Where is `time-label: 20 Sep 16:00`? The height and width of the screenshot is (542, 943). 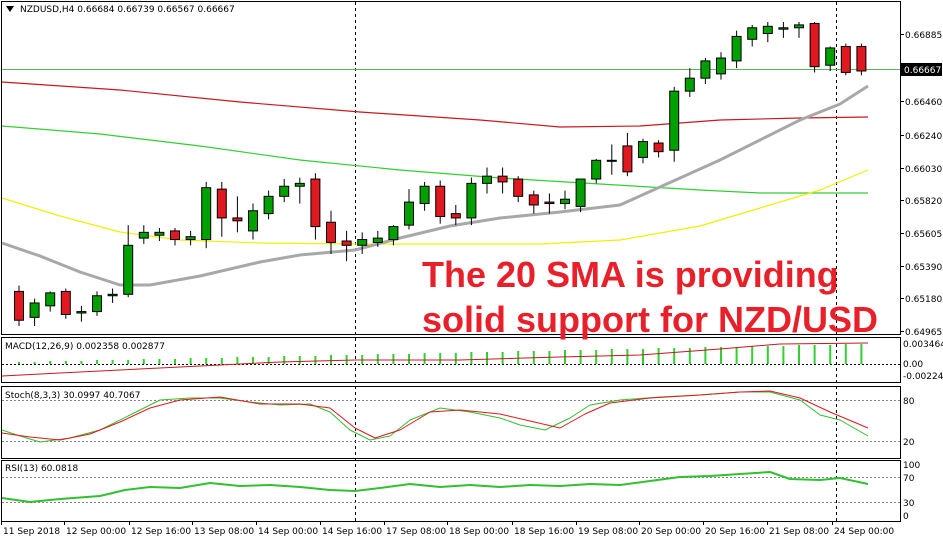 time-label: 20 Sep 16:00 is located at coordinates (735, 532).